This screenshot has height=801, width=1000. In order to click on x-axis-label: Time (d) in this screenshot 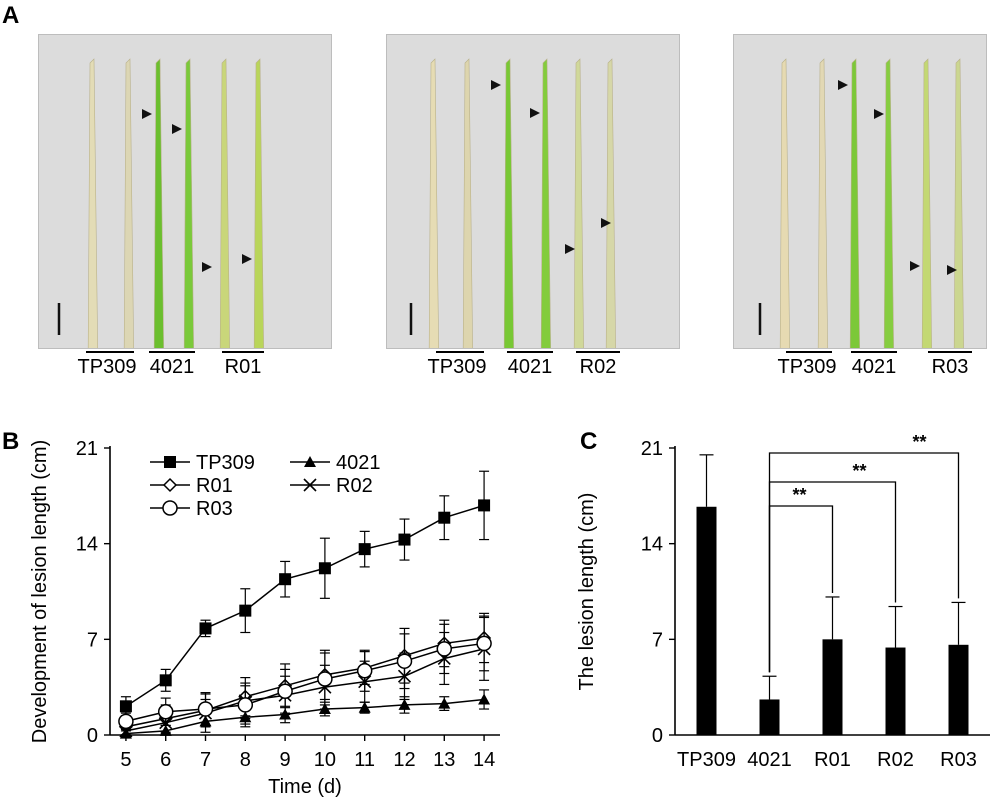, I will do `click(305, 787)`.